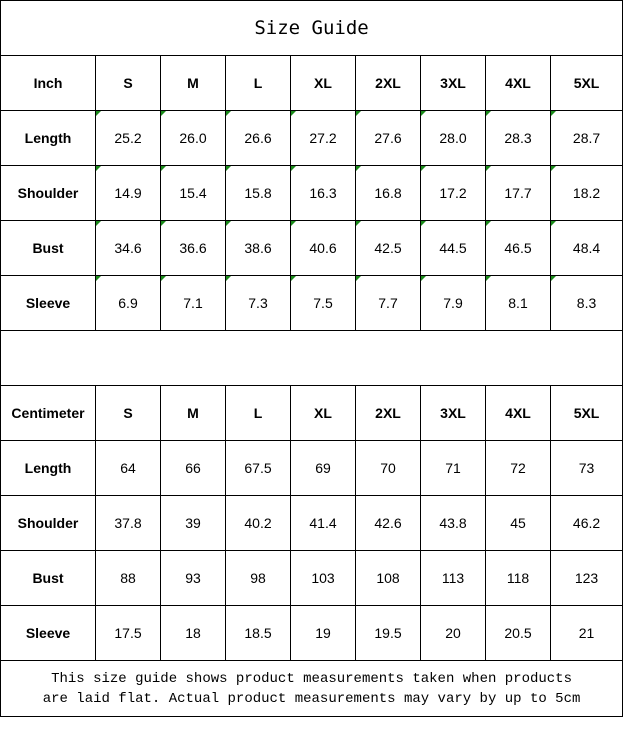 This screenshot has width=623, height=730. What do you see at coordinates (128, 523) in the screenshot?
I see `measurement-cell: 37.8` at bounding box center [128, 523].